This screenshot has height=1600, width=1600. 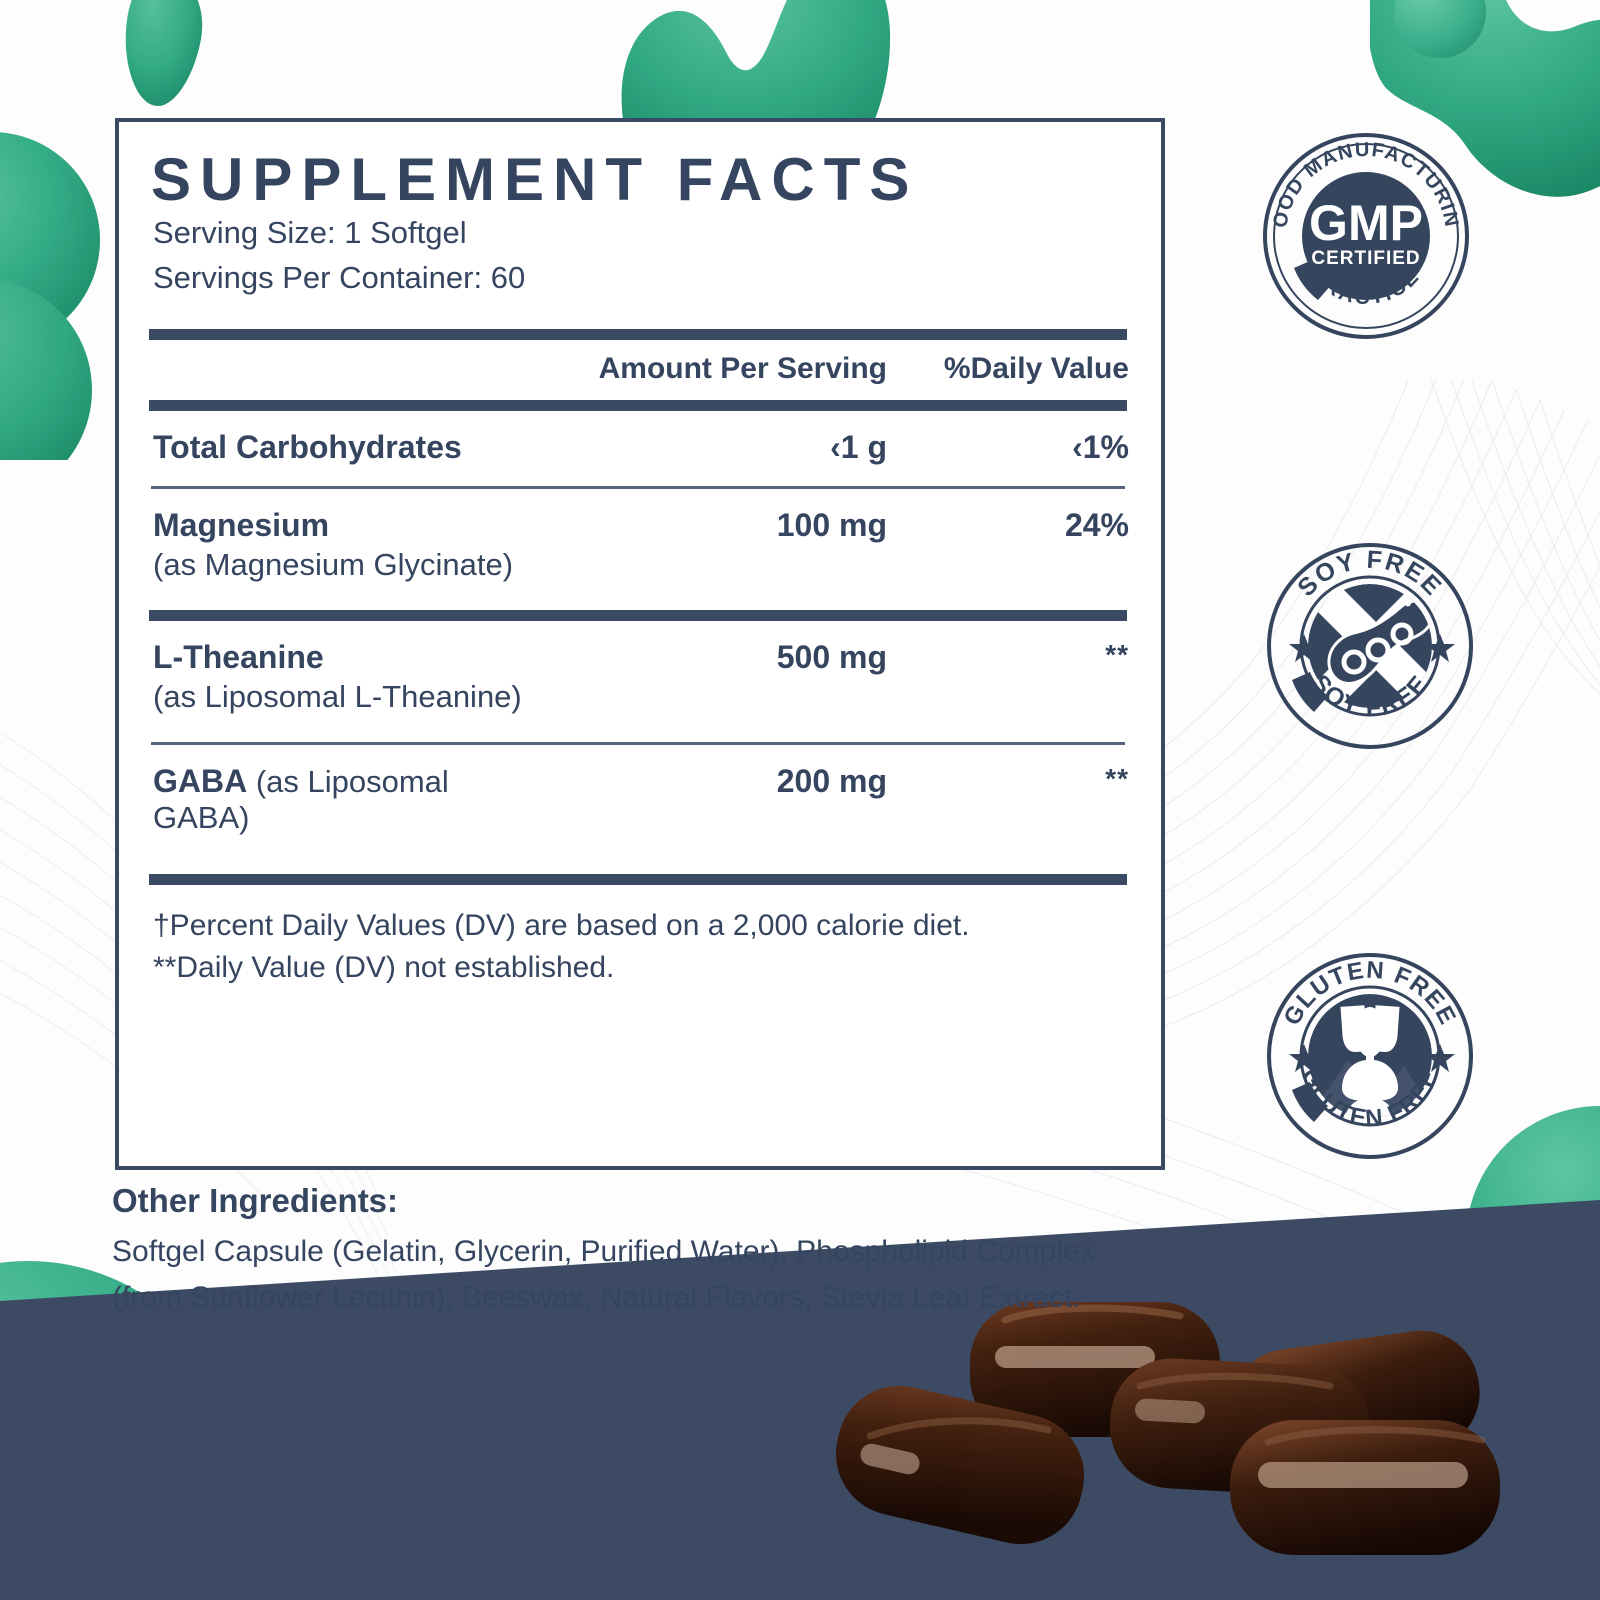 I want to click on nutrient-source: (as Magnesium Glycinate), so click(x=333, y=564).